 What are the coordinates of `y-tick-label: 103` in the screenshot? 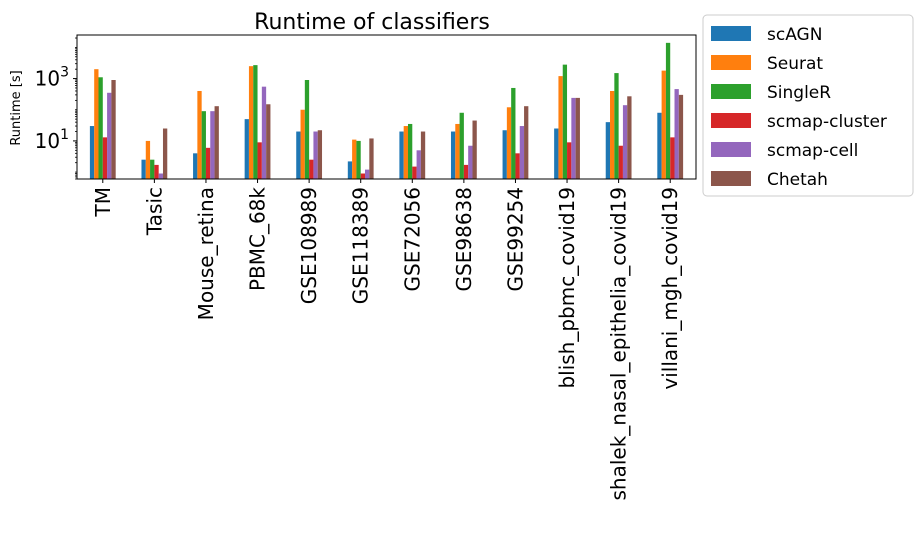 It's located at (52, 78).